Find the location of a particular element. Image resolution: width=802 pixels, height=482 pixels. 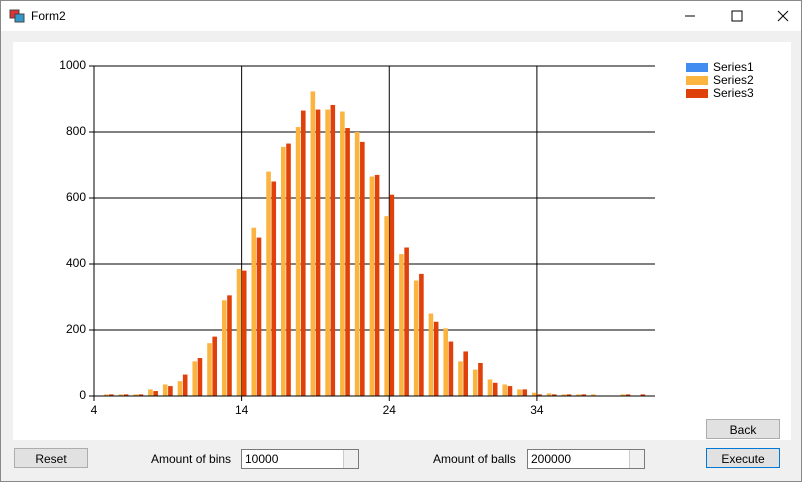

back-button: Back is located at coordinates (743, 429).